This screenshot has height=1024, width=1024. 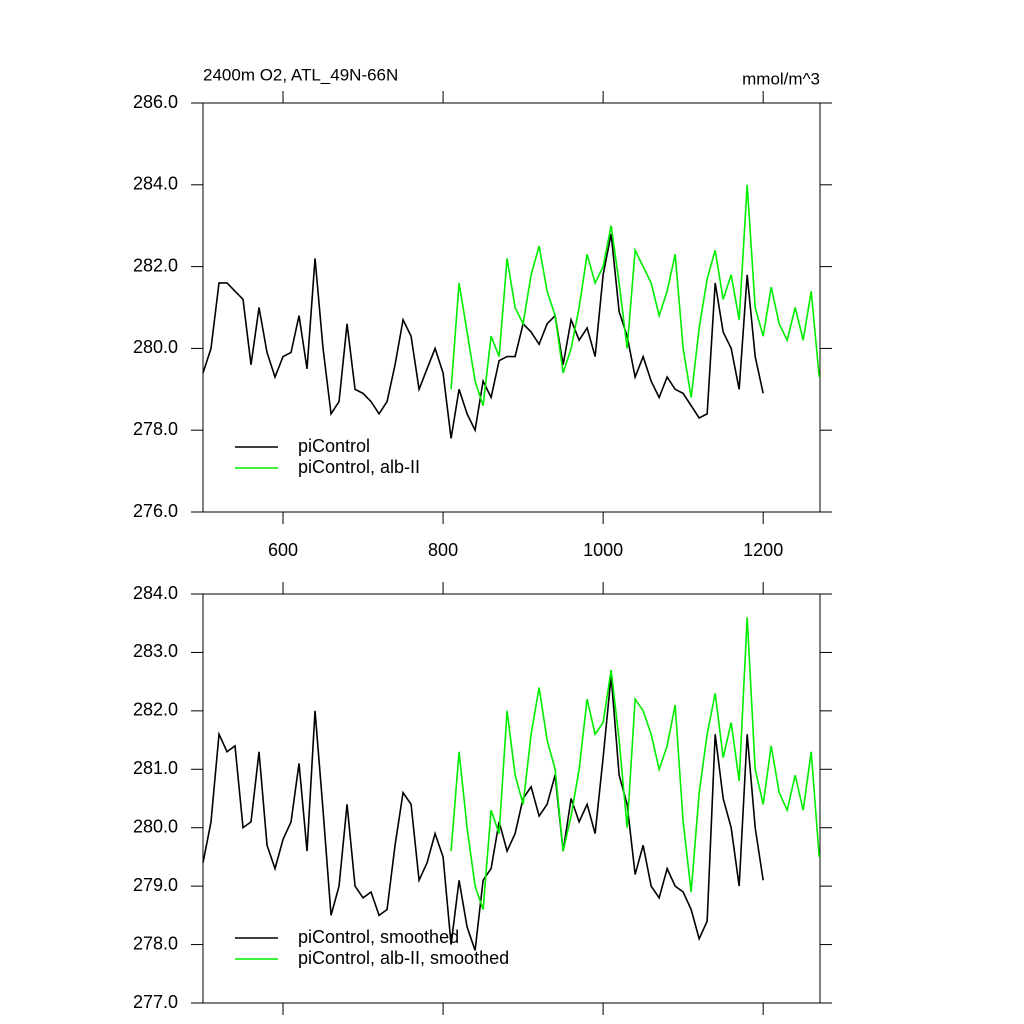 I want to click on chart-title: 2400m O2, ATL_49N-66N, so click(x=300, y=74).